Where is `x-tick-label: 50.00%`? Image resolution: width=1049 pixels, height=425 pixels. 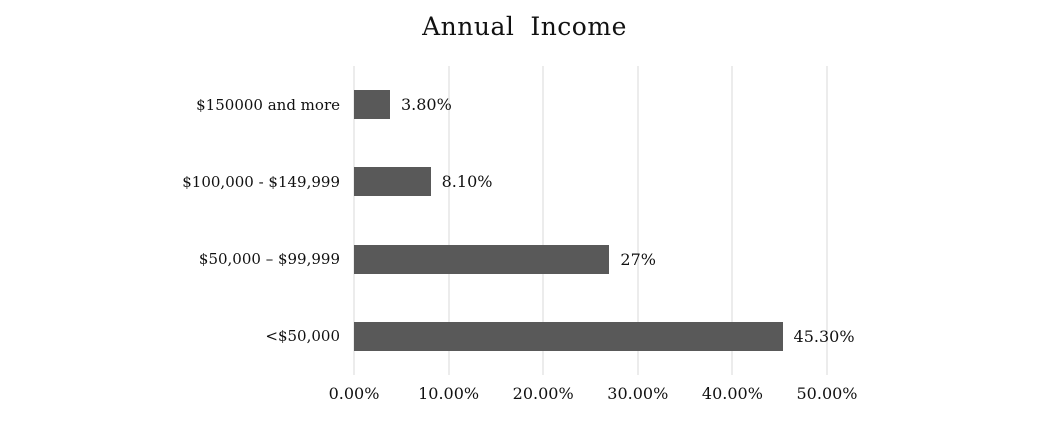 x-tick-label: 50.00% is located at coordinates (827, 393).